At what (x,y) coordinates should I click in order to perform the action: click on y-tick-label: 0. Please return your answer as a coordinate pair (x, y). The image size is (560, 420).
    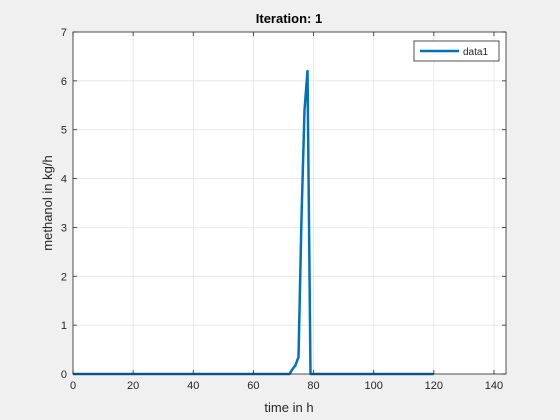
    Looking at the image, I should click on (64, 375).